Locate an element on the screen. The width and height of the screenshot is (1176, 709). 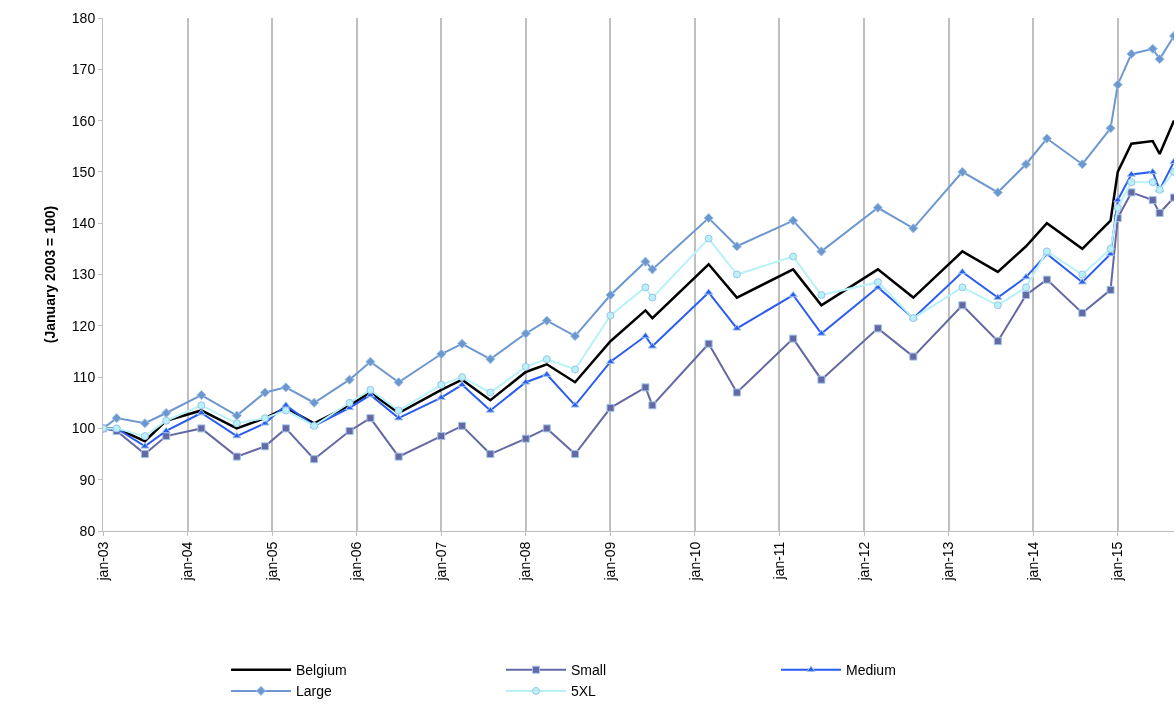
x-tick-label: jan-03 is located at coordinates (102, 561).